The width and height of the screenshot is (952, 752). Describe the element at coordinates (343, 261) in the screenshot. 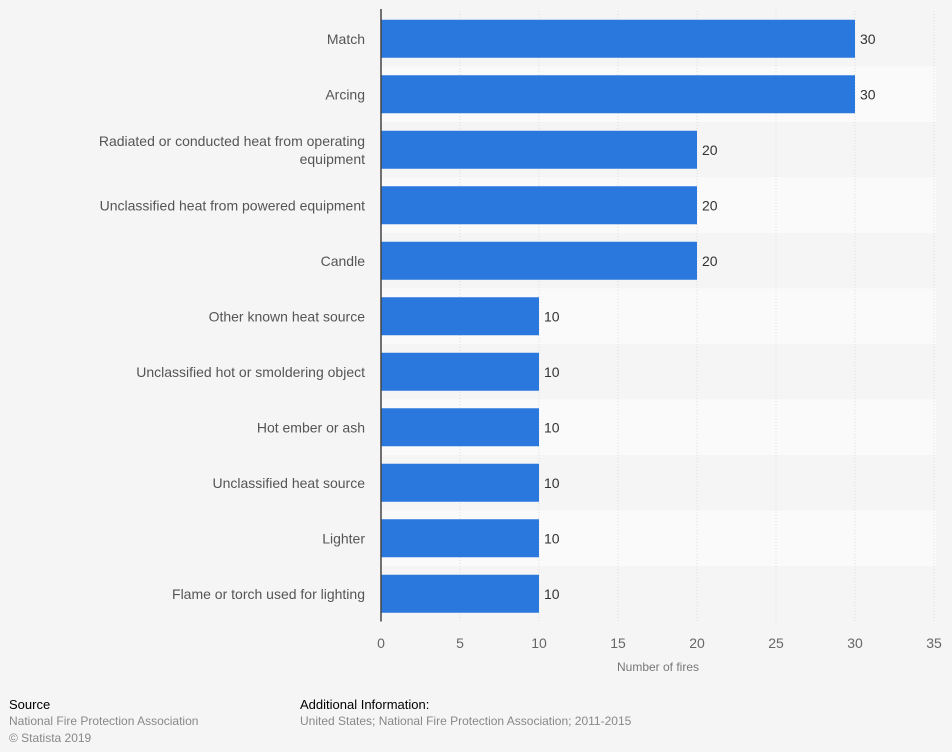

I see `category-label: Candle` at that location.